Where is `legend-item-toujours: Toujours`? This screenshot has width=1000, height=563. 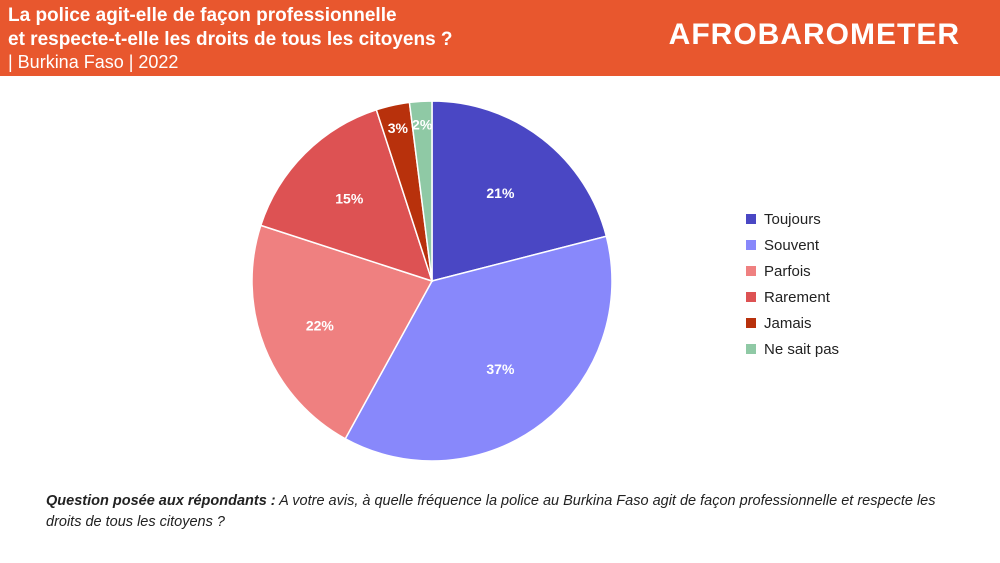
legend-item-toujours: Toujours is located at coordinates (792, 219).